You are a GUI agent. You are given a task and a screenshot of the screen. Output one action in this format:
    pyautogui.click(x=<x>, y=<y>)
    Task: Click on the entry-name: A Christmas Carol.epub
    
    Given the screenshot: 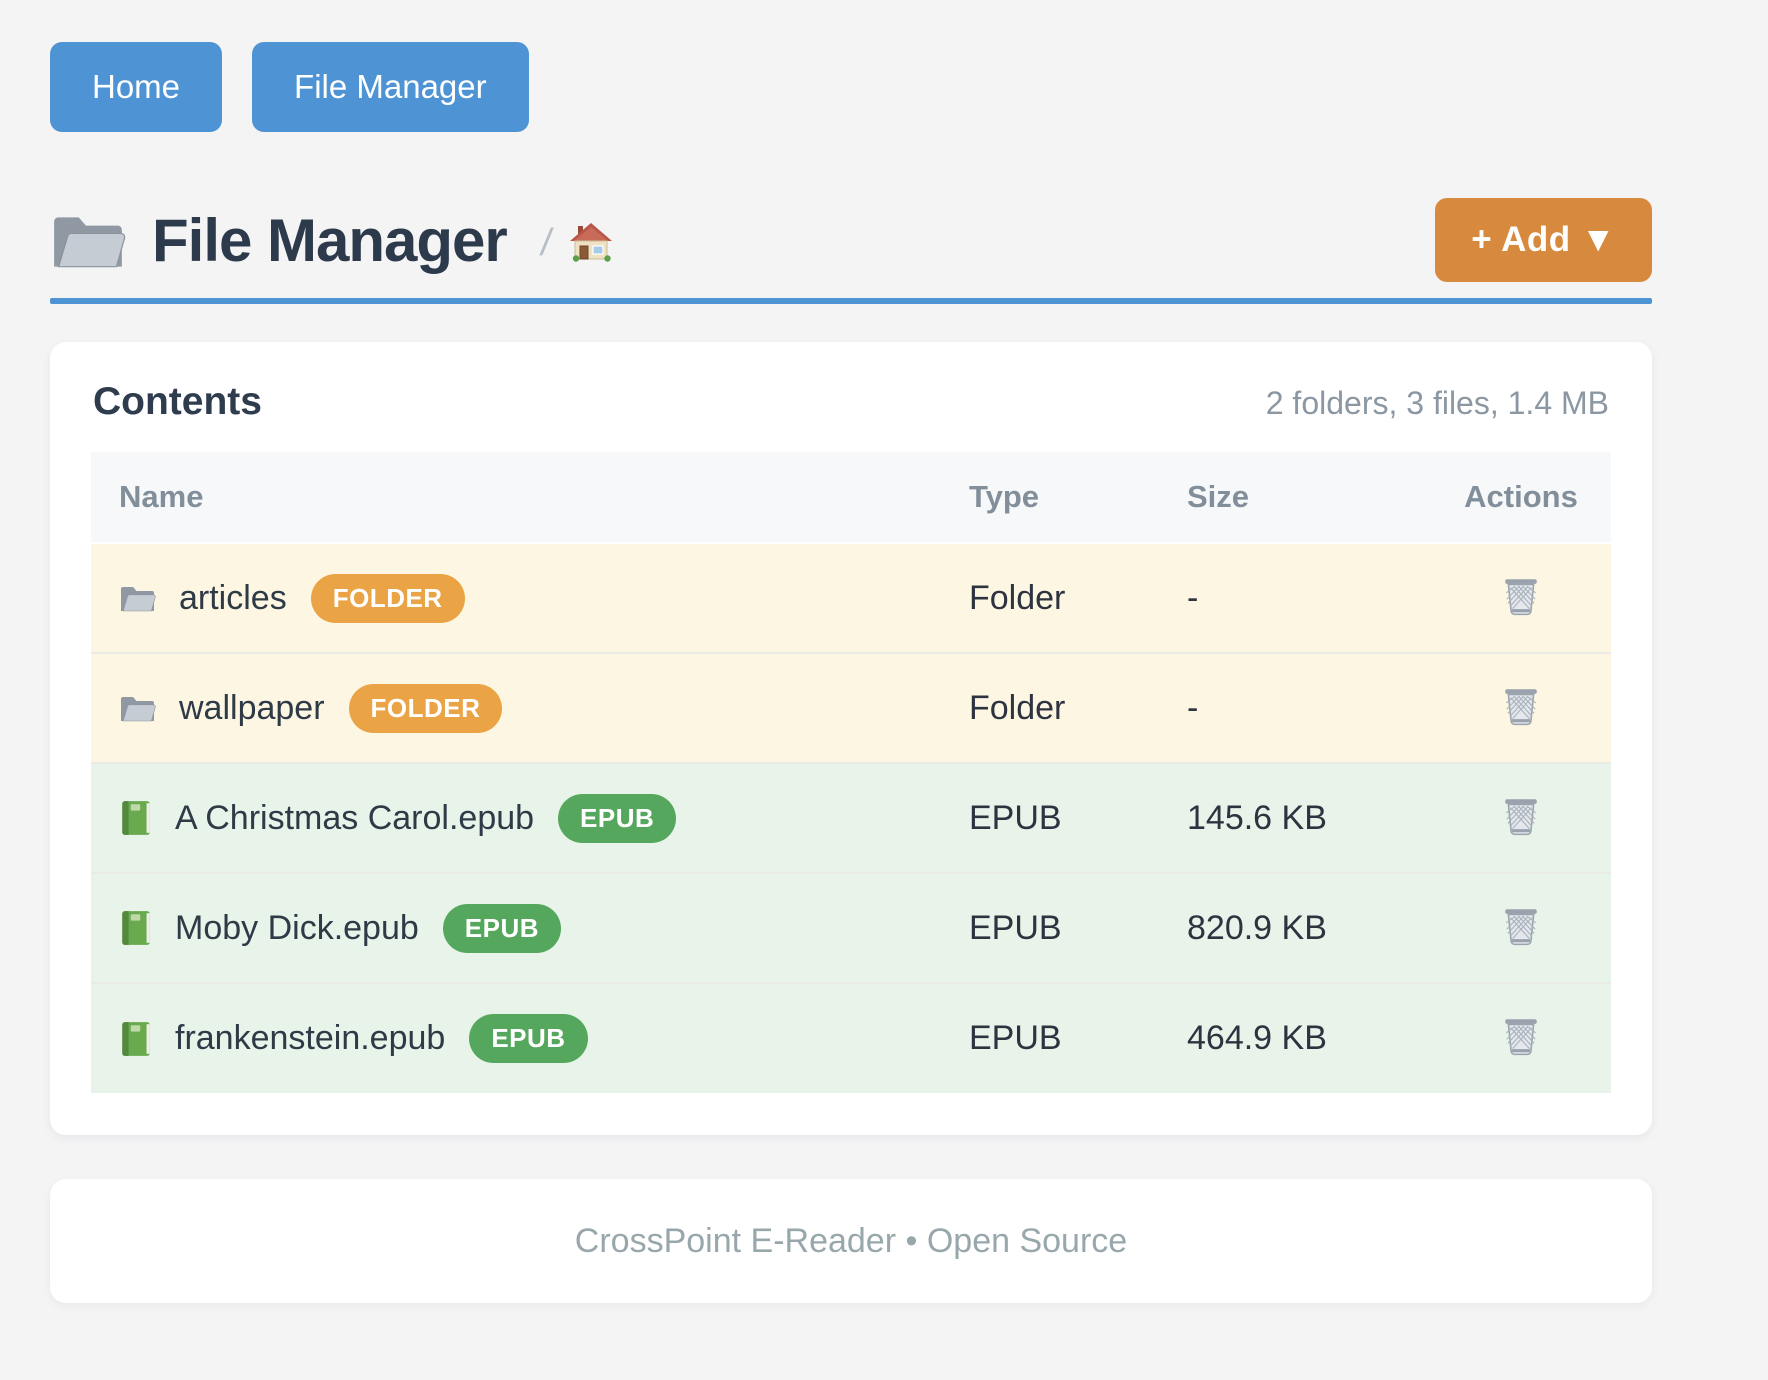 What is the action you would take?
    pyautogui.click(x=355, y=817)
    